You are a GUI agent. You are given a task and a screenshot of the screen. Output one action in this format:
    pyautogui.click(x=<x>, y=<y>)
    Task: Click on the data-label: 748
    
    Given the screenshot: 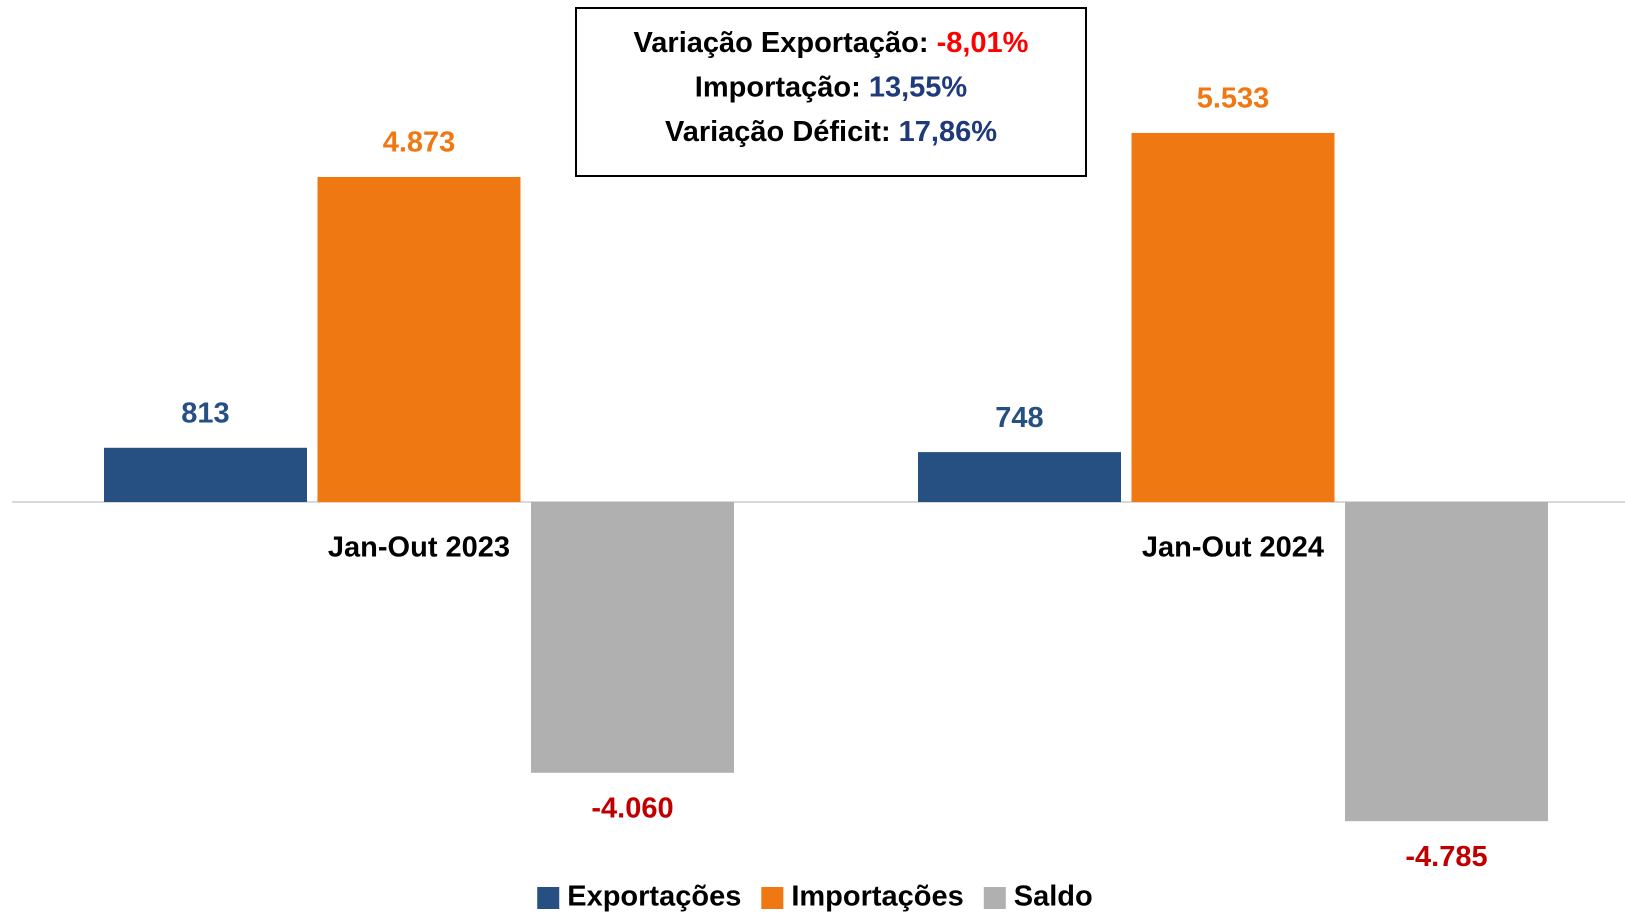 What is the action you would take?
    pyautogui.click(x=1019, y=418)
    